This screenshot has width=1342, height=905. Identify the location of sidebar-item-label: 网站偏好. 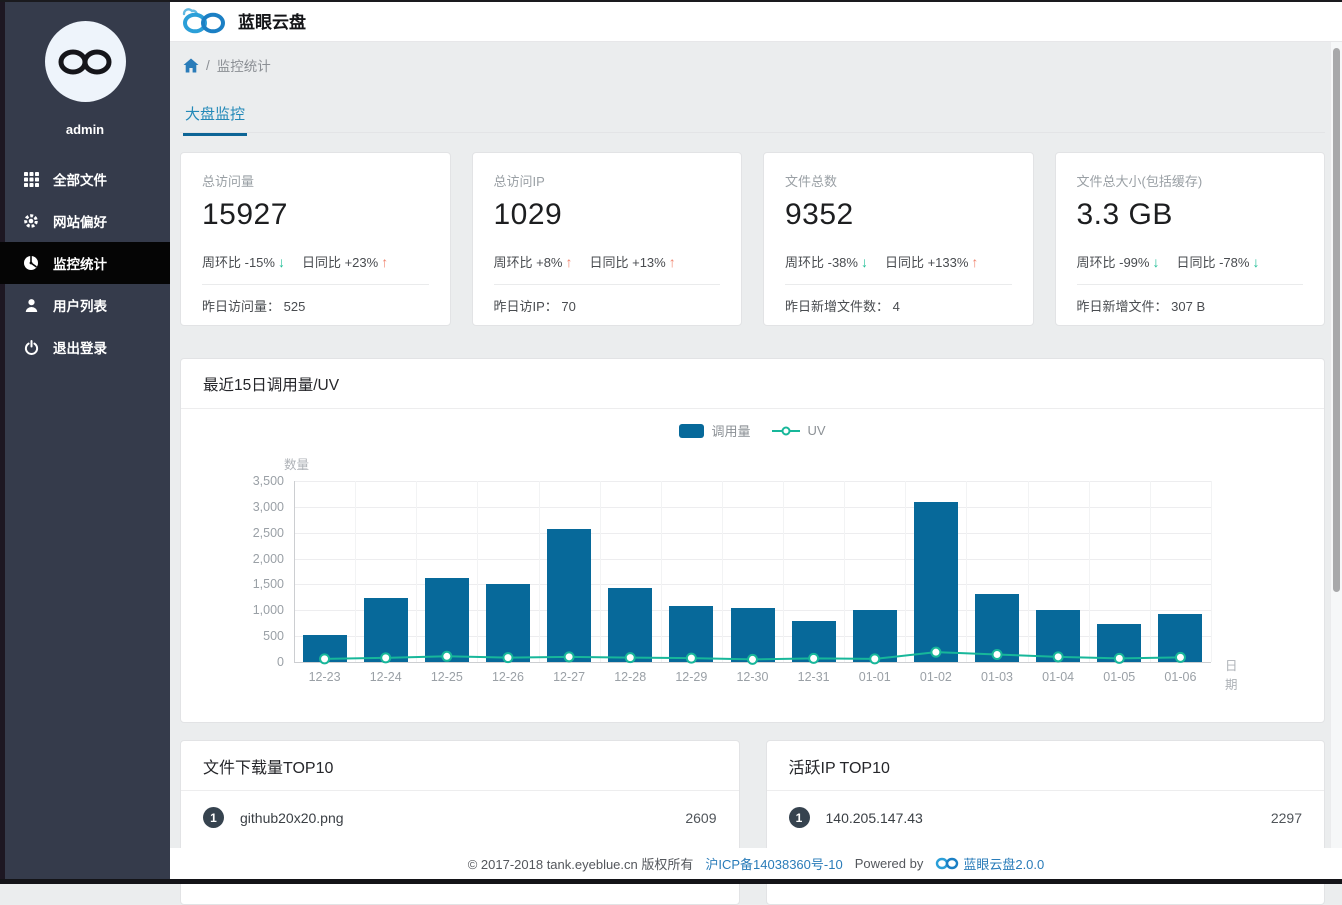
(80, 222).